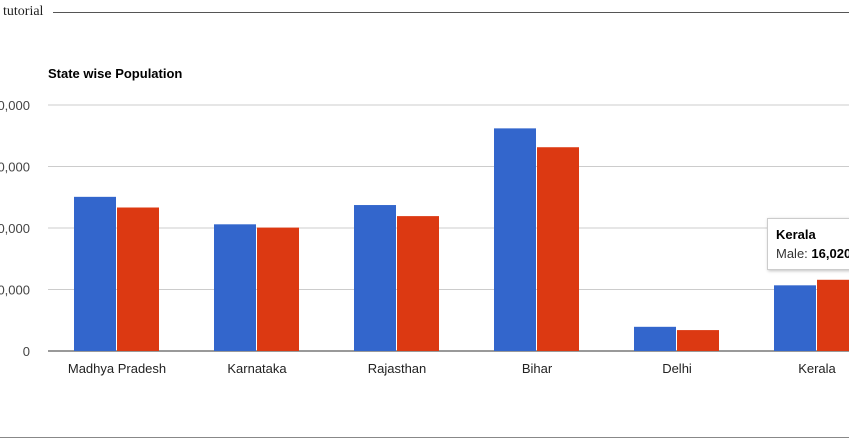 The image size is (849, 446). What do you see at coordinates (235, 287) in the screenshot?
I see `bar-male-karnataka` at bounding box center [235, 287].